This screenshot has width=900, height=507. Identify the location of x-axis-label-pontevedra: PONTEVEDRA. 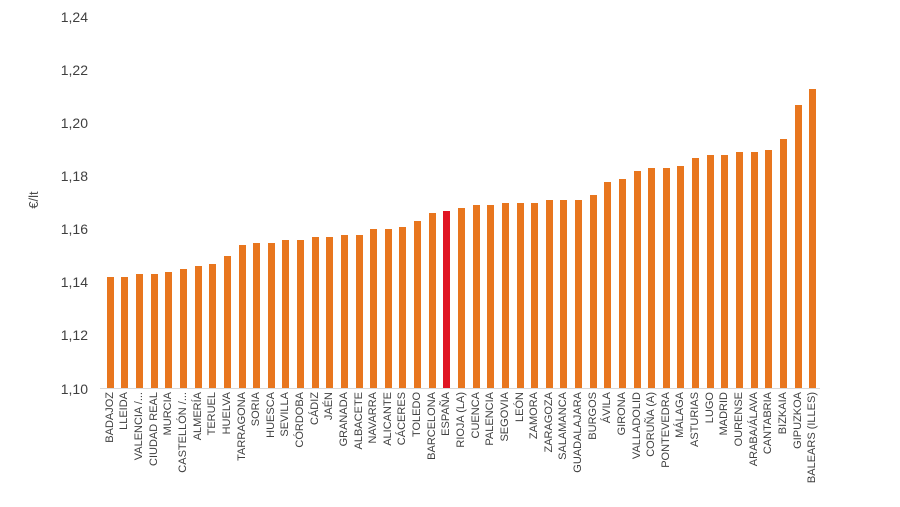
(665, 430).